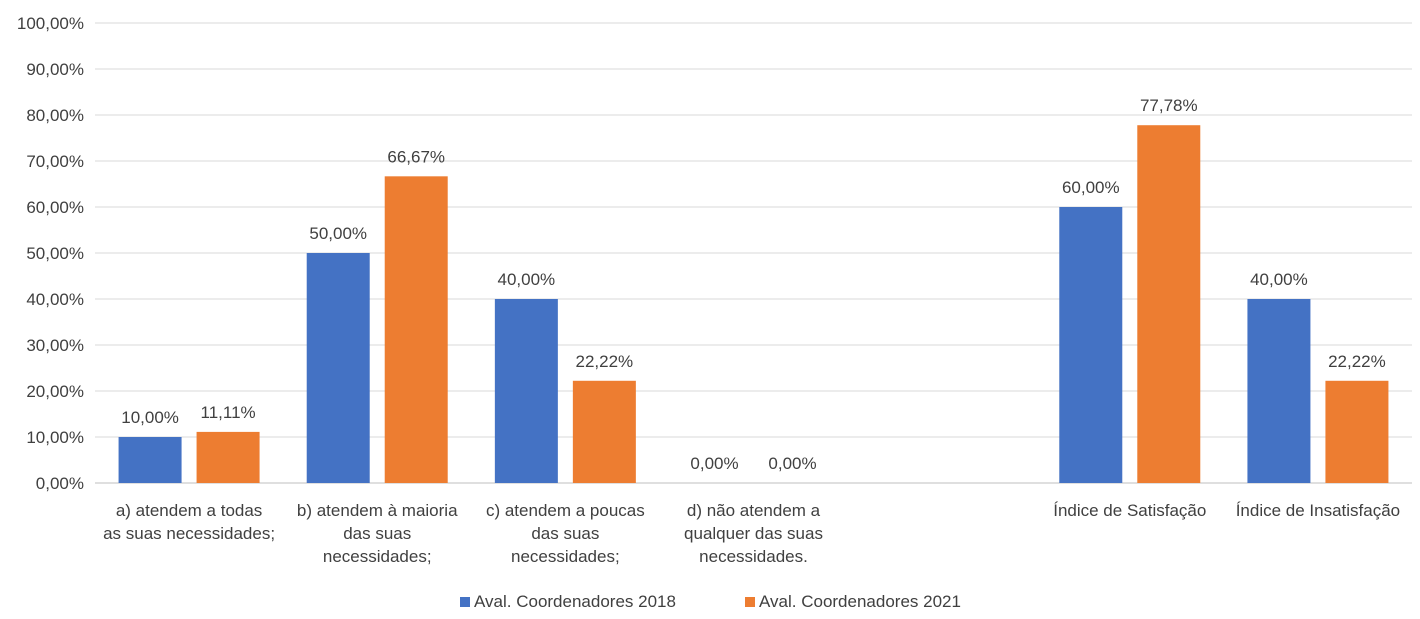  What do you see at coordinates (55, 69) in the screenshot?
I see `y-tick-label: 90,00%` at bounding box center [55, 69].